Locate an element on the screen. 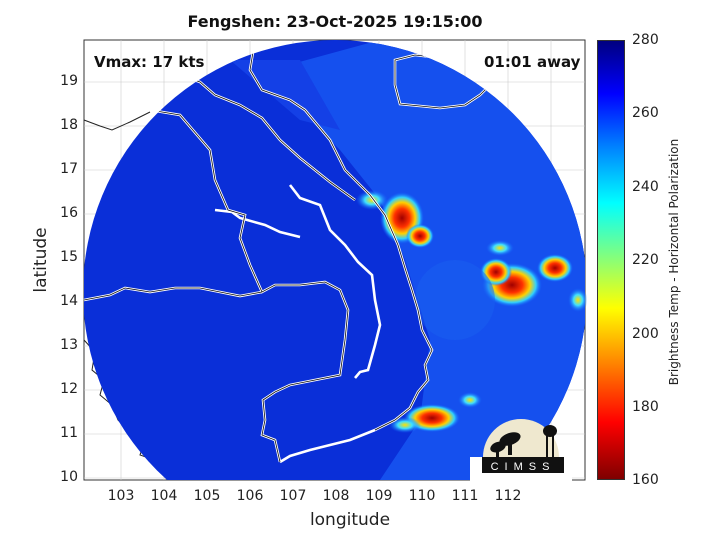 The height and width of the screenshot is (540, 720). x-tick: 107 is located at coordinates (293, 496).